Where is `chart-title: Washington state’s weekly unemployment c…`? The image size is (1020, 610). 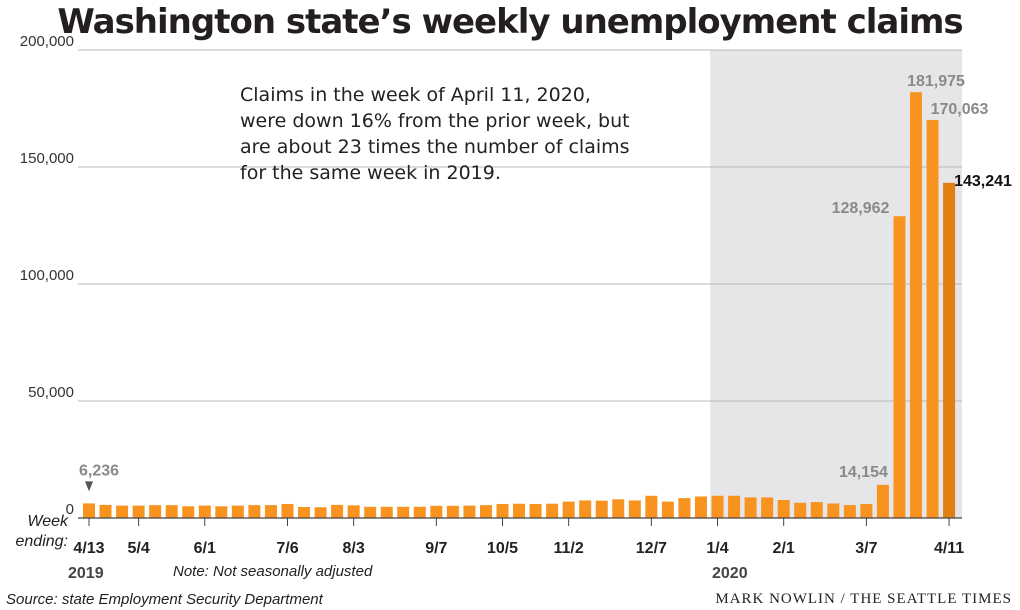 chart-title: Washington state’s weekly unemployment c… is located at coordinates (510, 22).